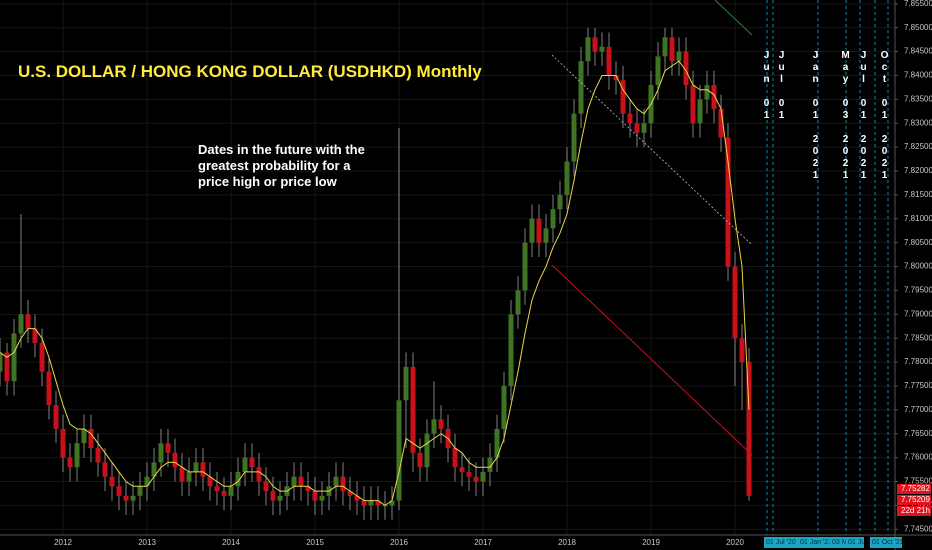 The height and width of the screenshot is (550, 932). I want to click on y-tick-label: 7.78500, so click(918, 337).